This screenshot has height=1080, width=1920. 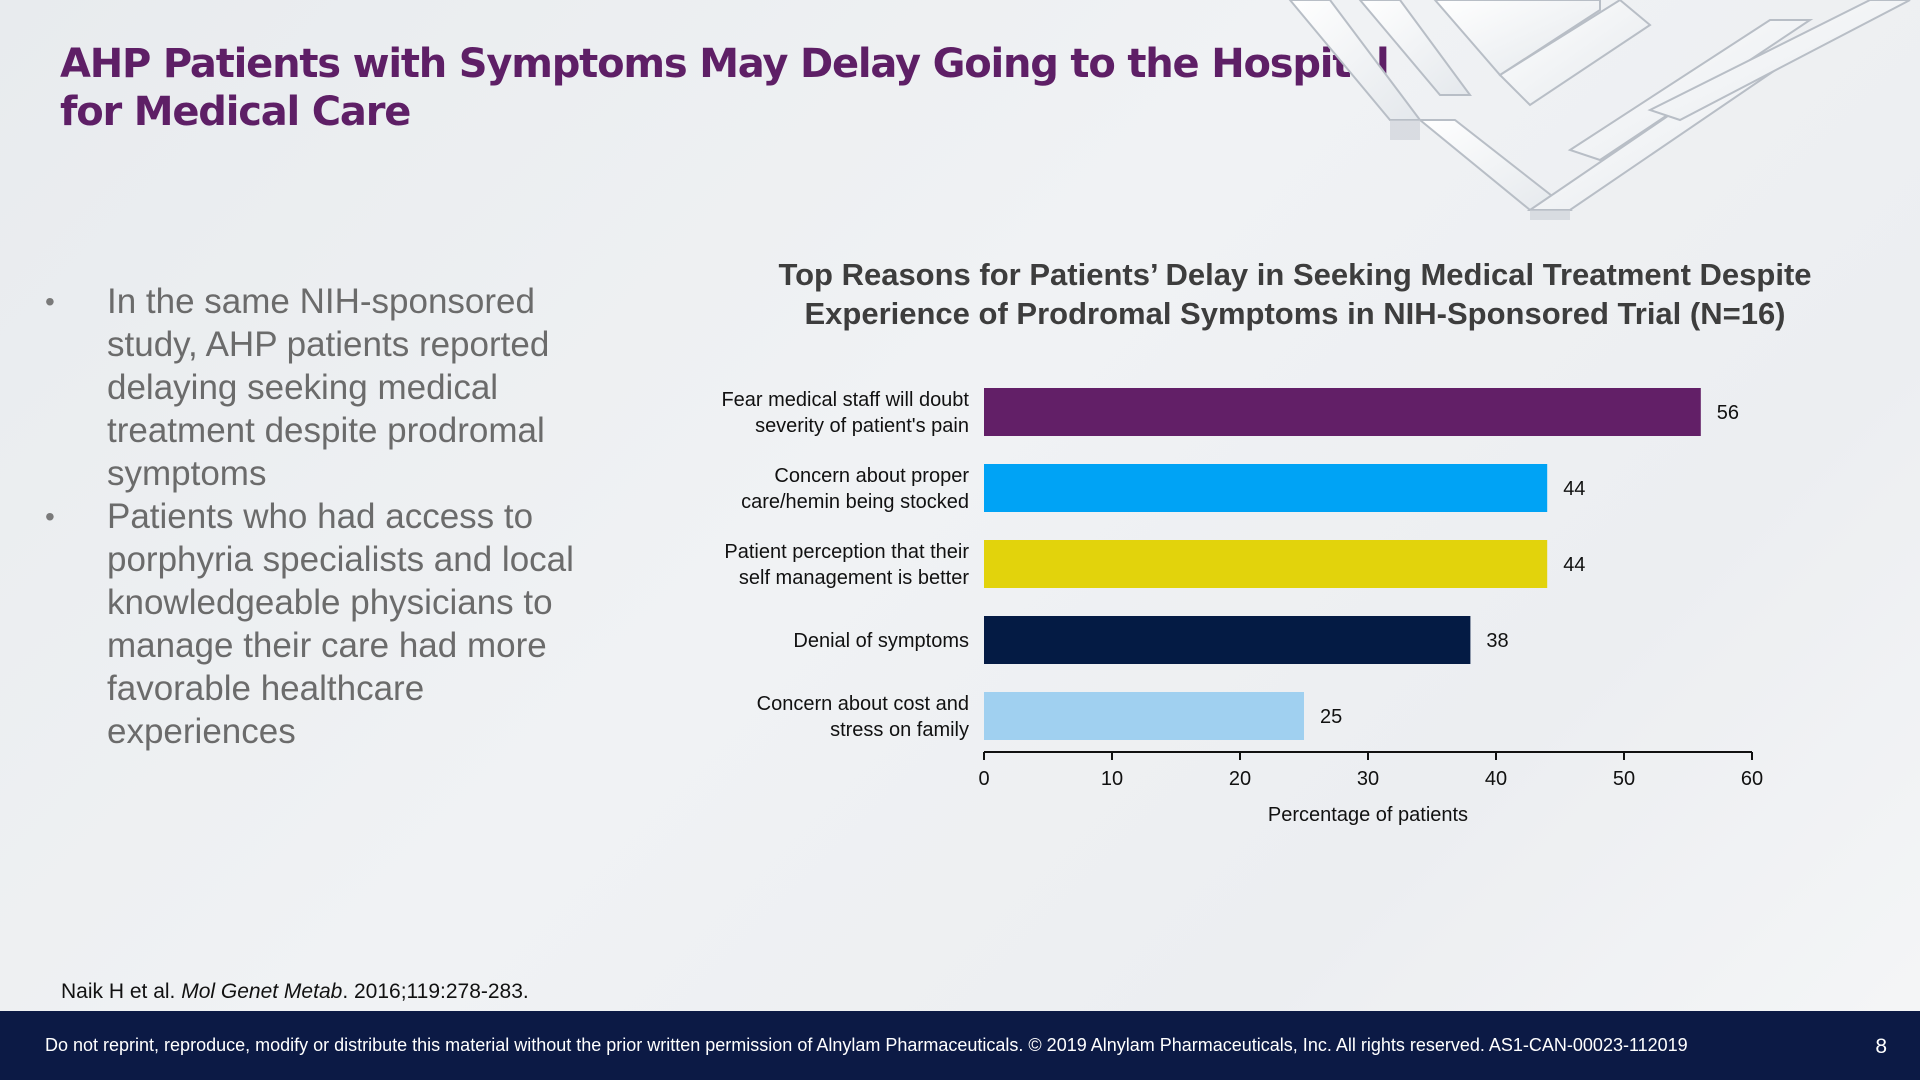 I want to click on category-label: Concern about proper, so click(x=871, y=476).